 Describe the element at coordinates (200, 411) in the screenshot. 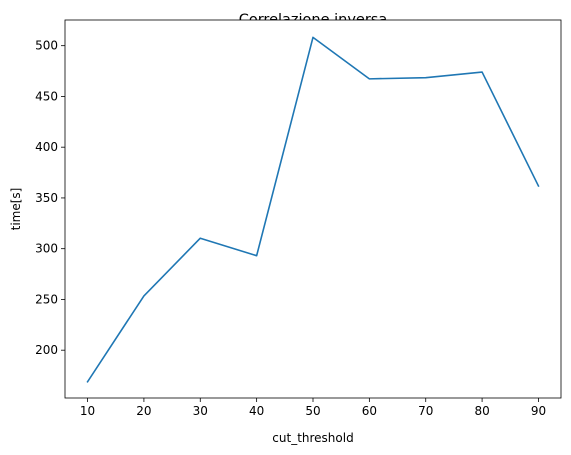

I see `x-tick-label: 30` at that location.